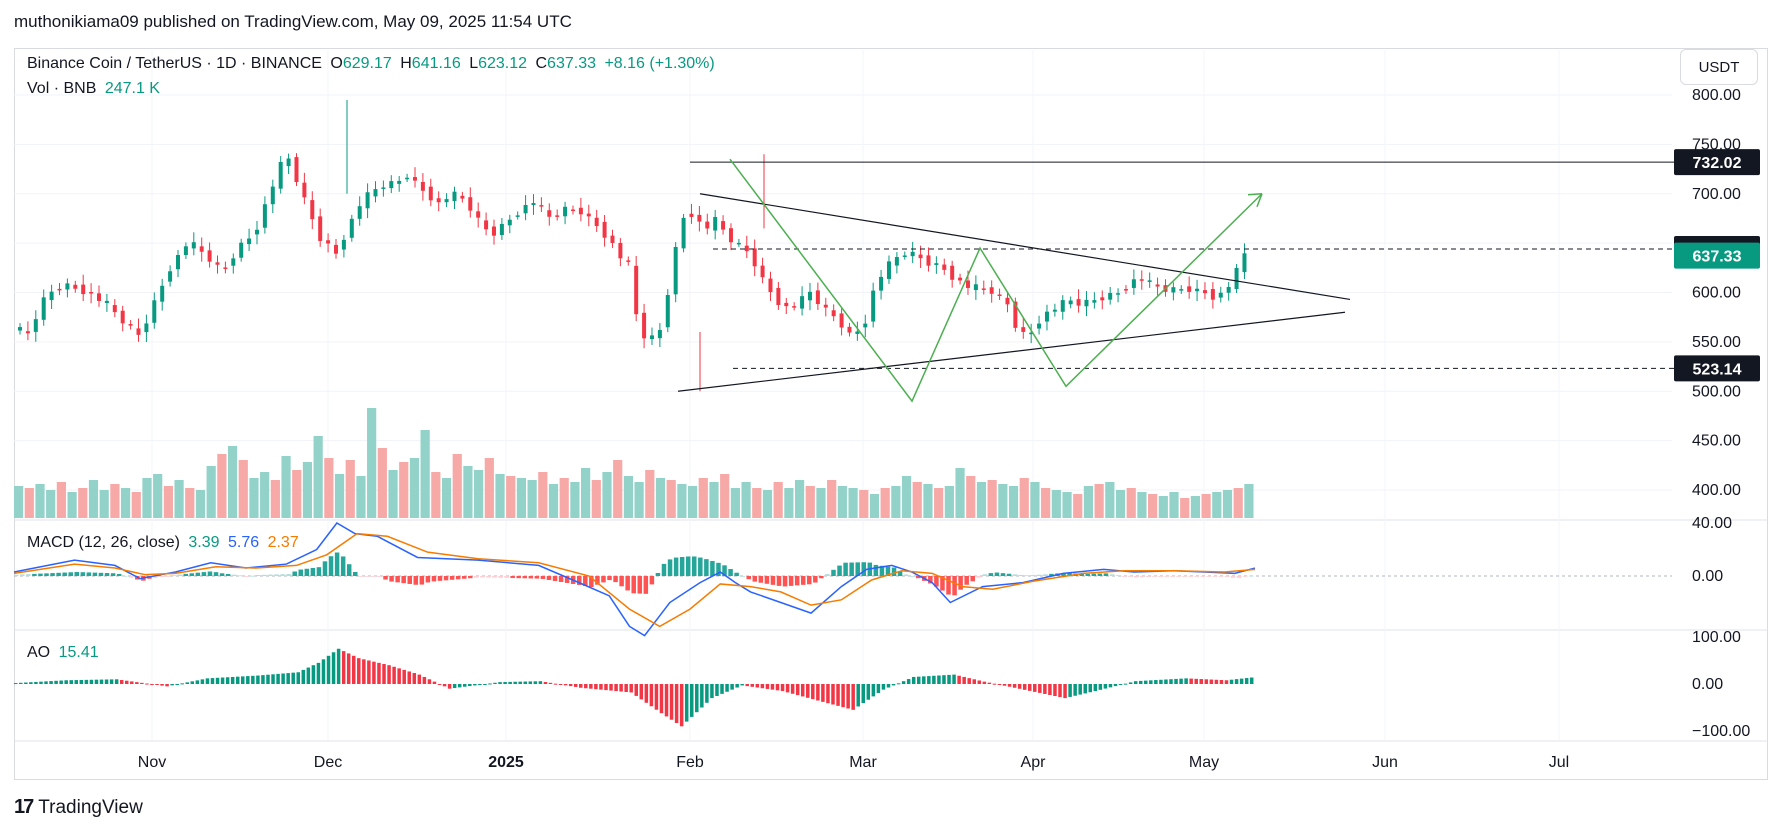  Describe the element at coordinates (1717, 369) in the screenshot. I see `price-badge-label: 523.14` at that location.